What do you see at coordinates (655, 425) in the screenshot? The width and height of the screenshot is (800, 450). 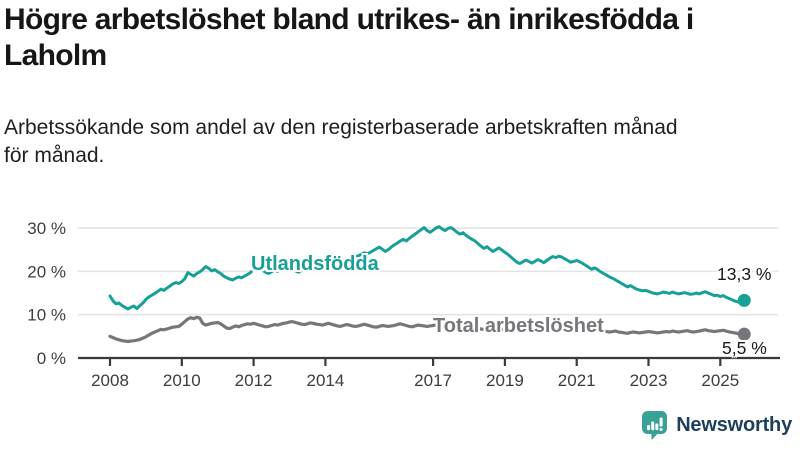 I see `newsworthy-logo-icon` at bounding box center [655, 425].